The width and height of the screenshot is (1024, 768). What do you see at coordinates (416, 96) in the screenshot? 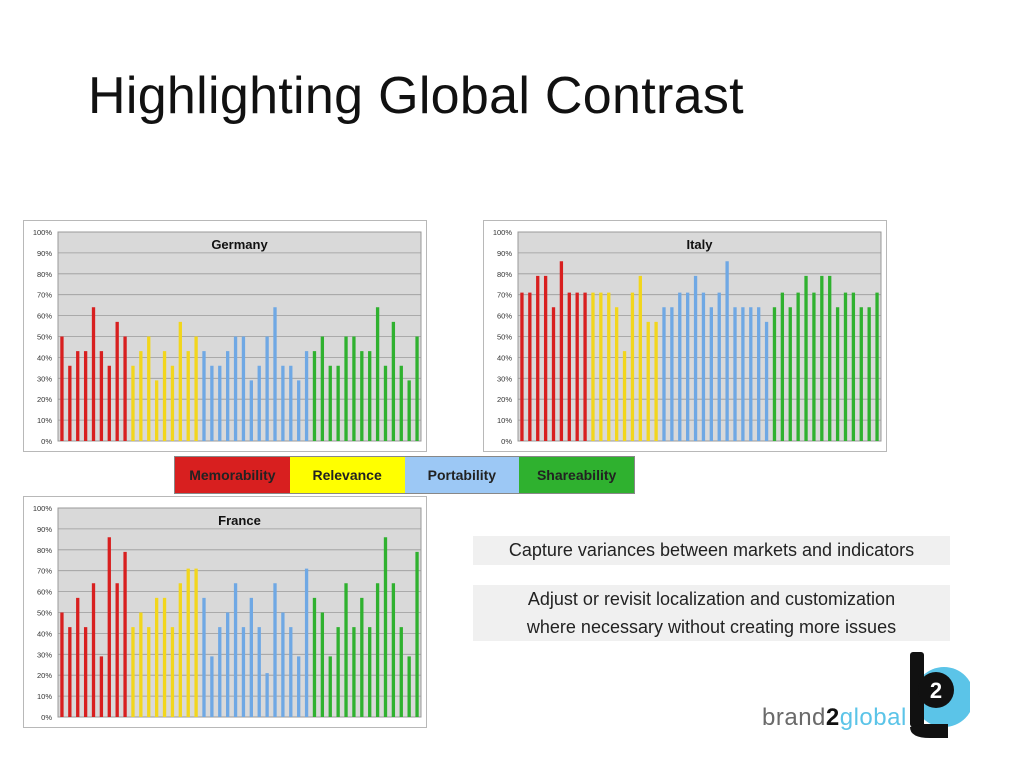
I see `slide-title: Highlighting Global Contrast` at bounding box center [416, 96].